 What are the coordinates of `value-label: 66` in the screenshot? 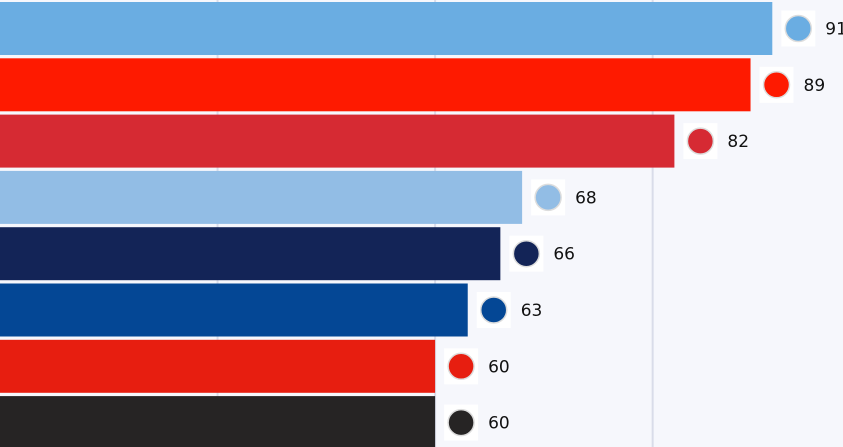 It's located at (564, 255).